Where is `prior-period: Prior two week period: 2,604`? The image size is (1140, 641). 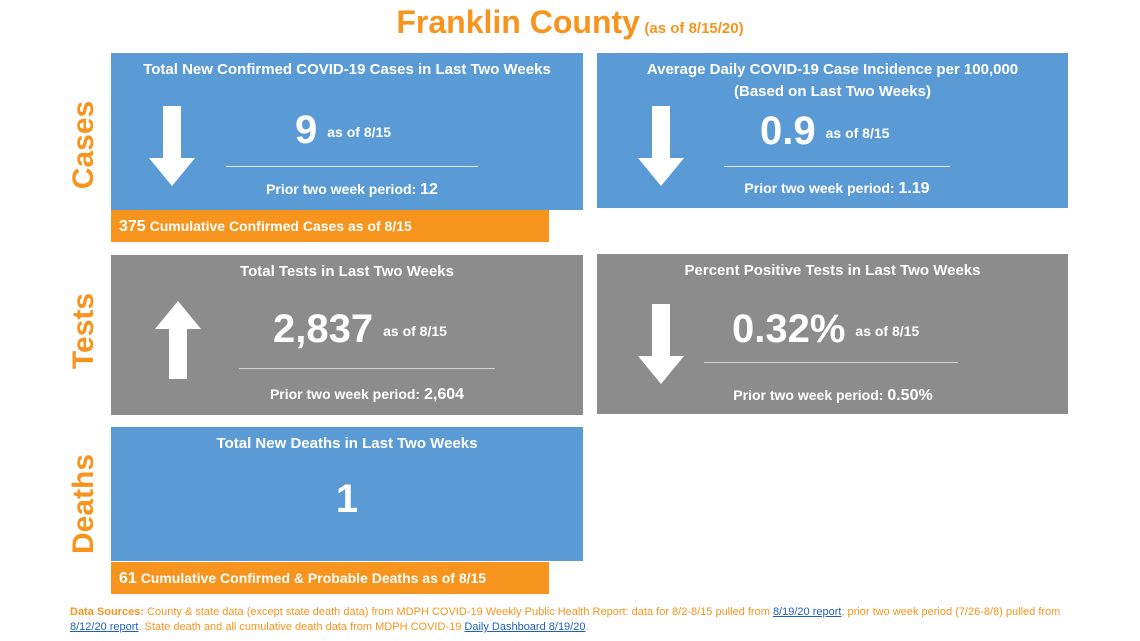
prior-period: Prior two week period: 2,604 is located at coordinates (367, 395).